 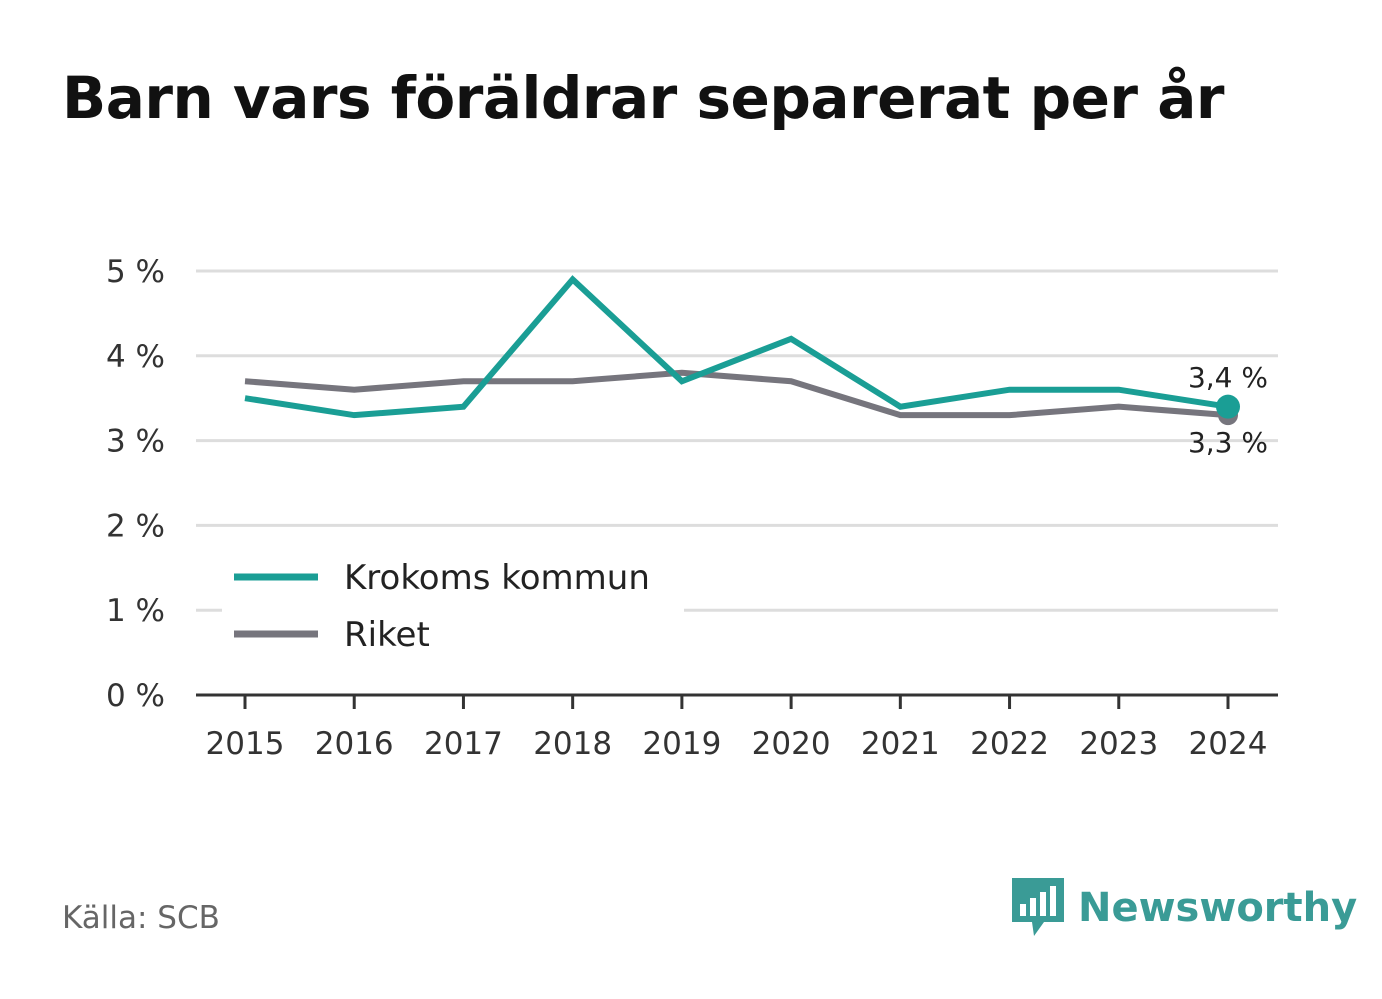 What do you see at coordinates (1228, 377) in the screenshot?
I see `end-label-krokoms: 3,4 %` at bounding box center [1228, 377].